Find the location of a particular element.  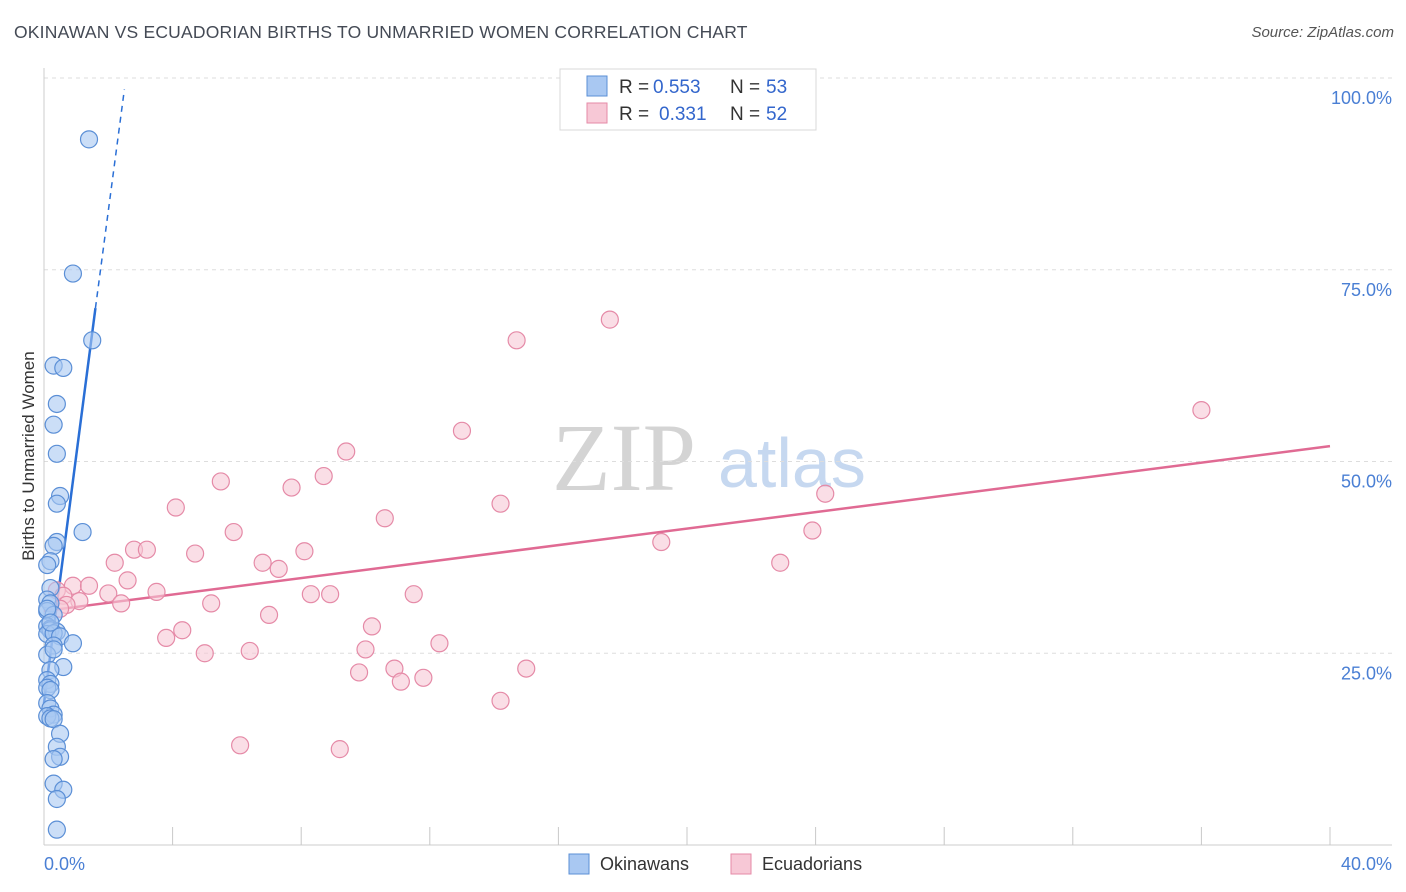

bottom-legend-swatch-ecuadorians is located at coordinates (741, 864).